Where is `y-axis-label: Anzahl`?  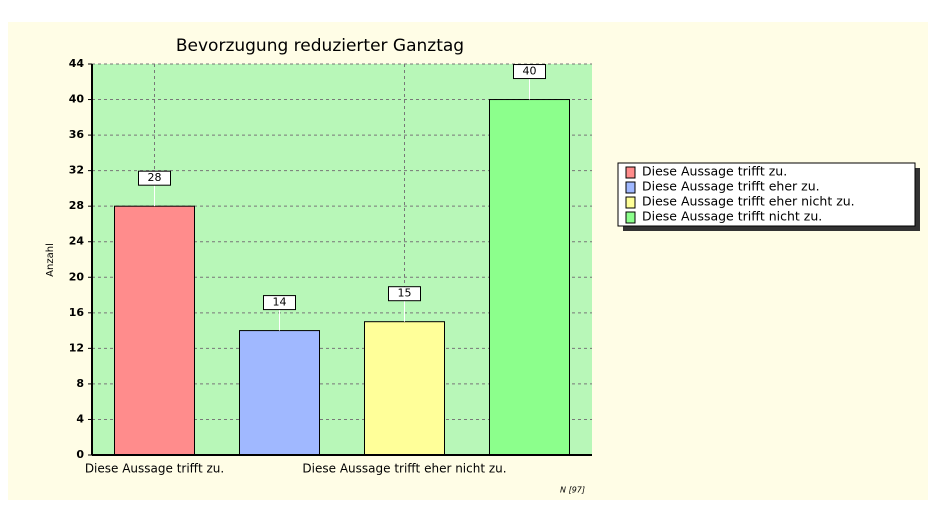
y-axis-label: Anzahl is located at coordinates (50, 260).